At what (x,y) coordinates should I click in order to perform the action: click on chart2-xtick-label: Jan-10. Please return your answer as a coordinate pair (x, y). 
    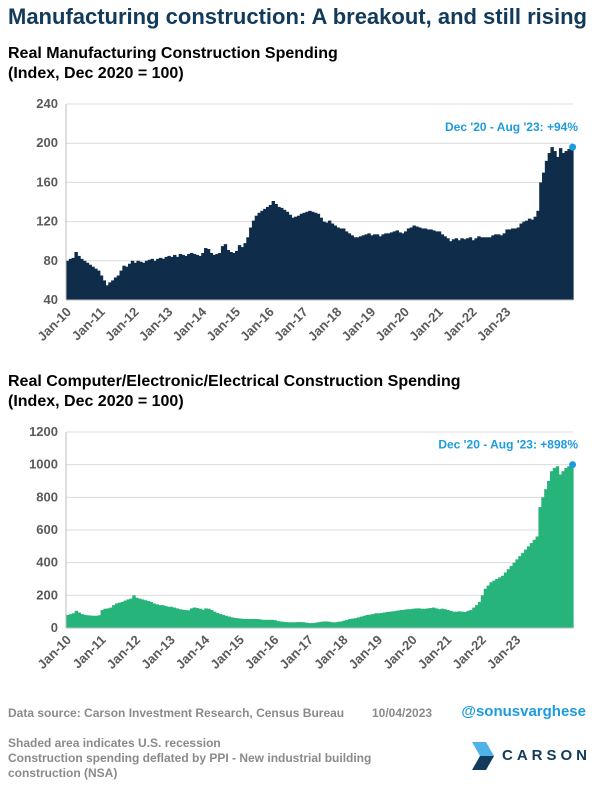
    Looking at the image, I should click on (54, 652).